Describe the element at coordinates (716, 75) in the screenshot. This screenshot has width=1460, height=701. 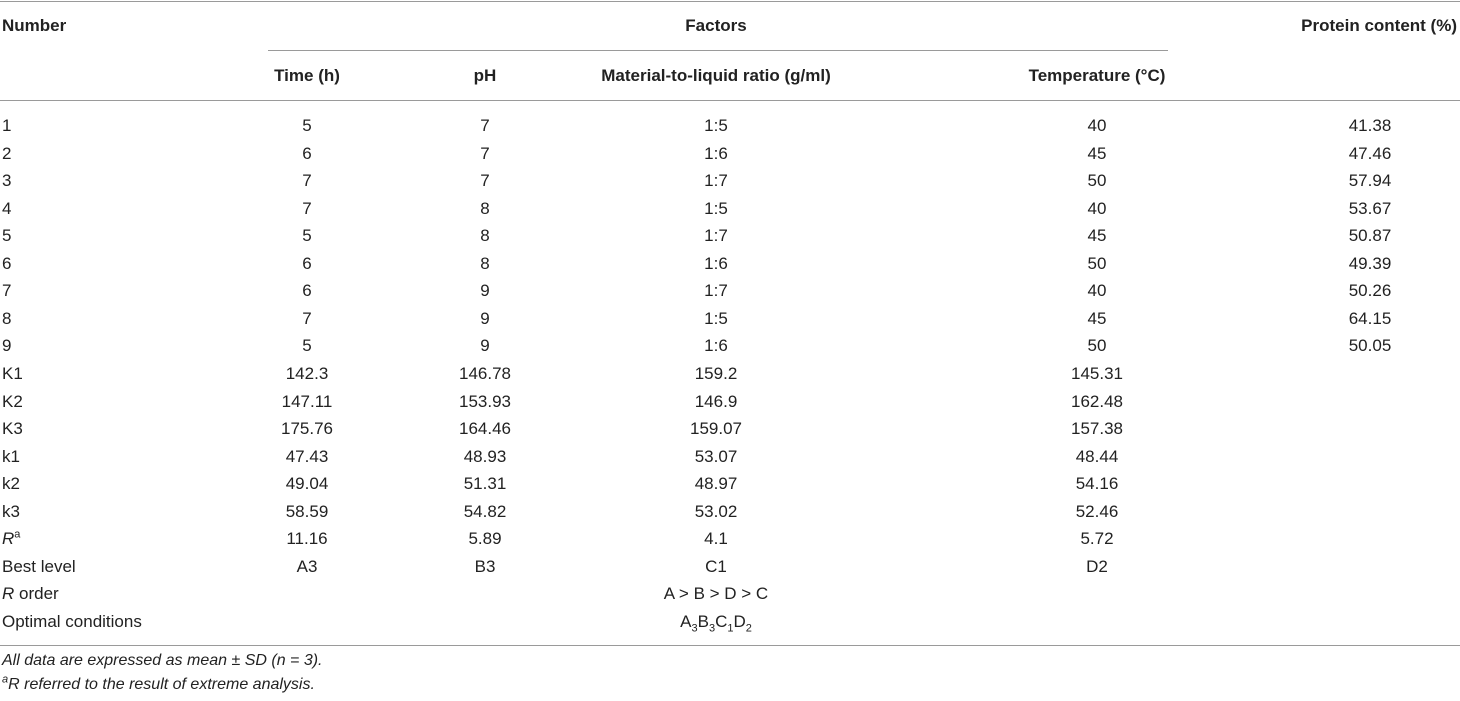
I see `column-header: Material-to-liquid ratio (g/ml)` at that location.